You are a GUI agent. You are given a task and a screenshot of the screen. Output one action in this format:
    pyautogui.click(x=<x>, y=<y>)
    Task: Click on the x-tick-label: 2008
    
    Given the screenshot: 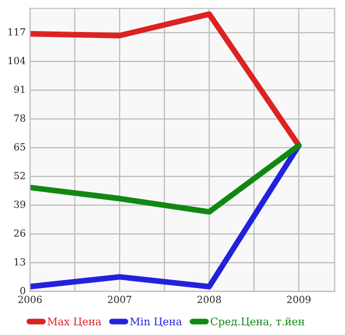 What is the action you would take?
    pyautogui.click(x=209, y=300)
    